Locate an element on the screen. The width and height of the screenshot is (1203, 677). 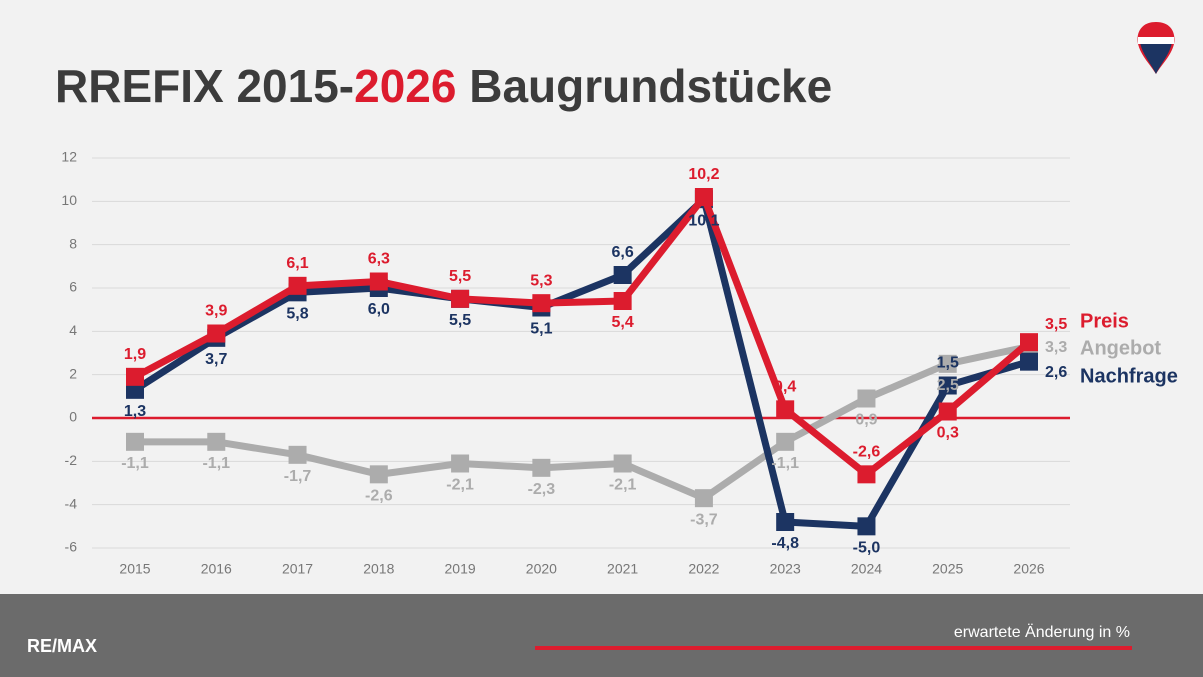
balloon-blue is located at coordinates (1156, 58).